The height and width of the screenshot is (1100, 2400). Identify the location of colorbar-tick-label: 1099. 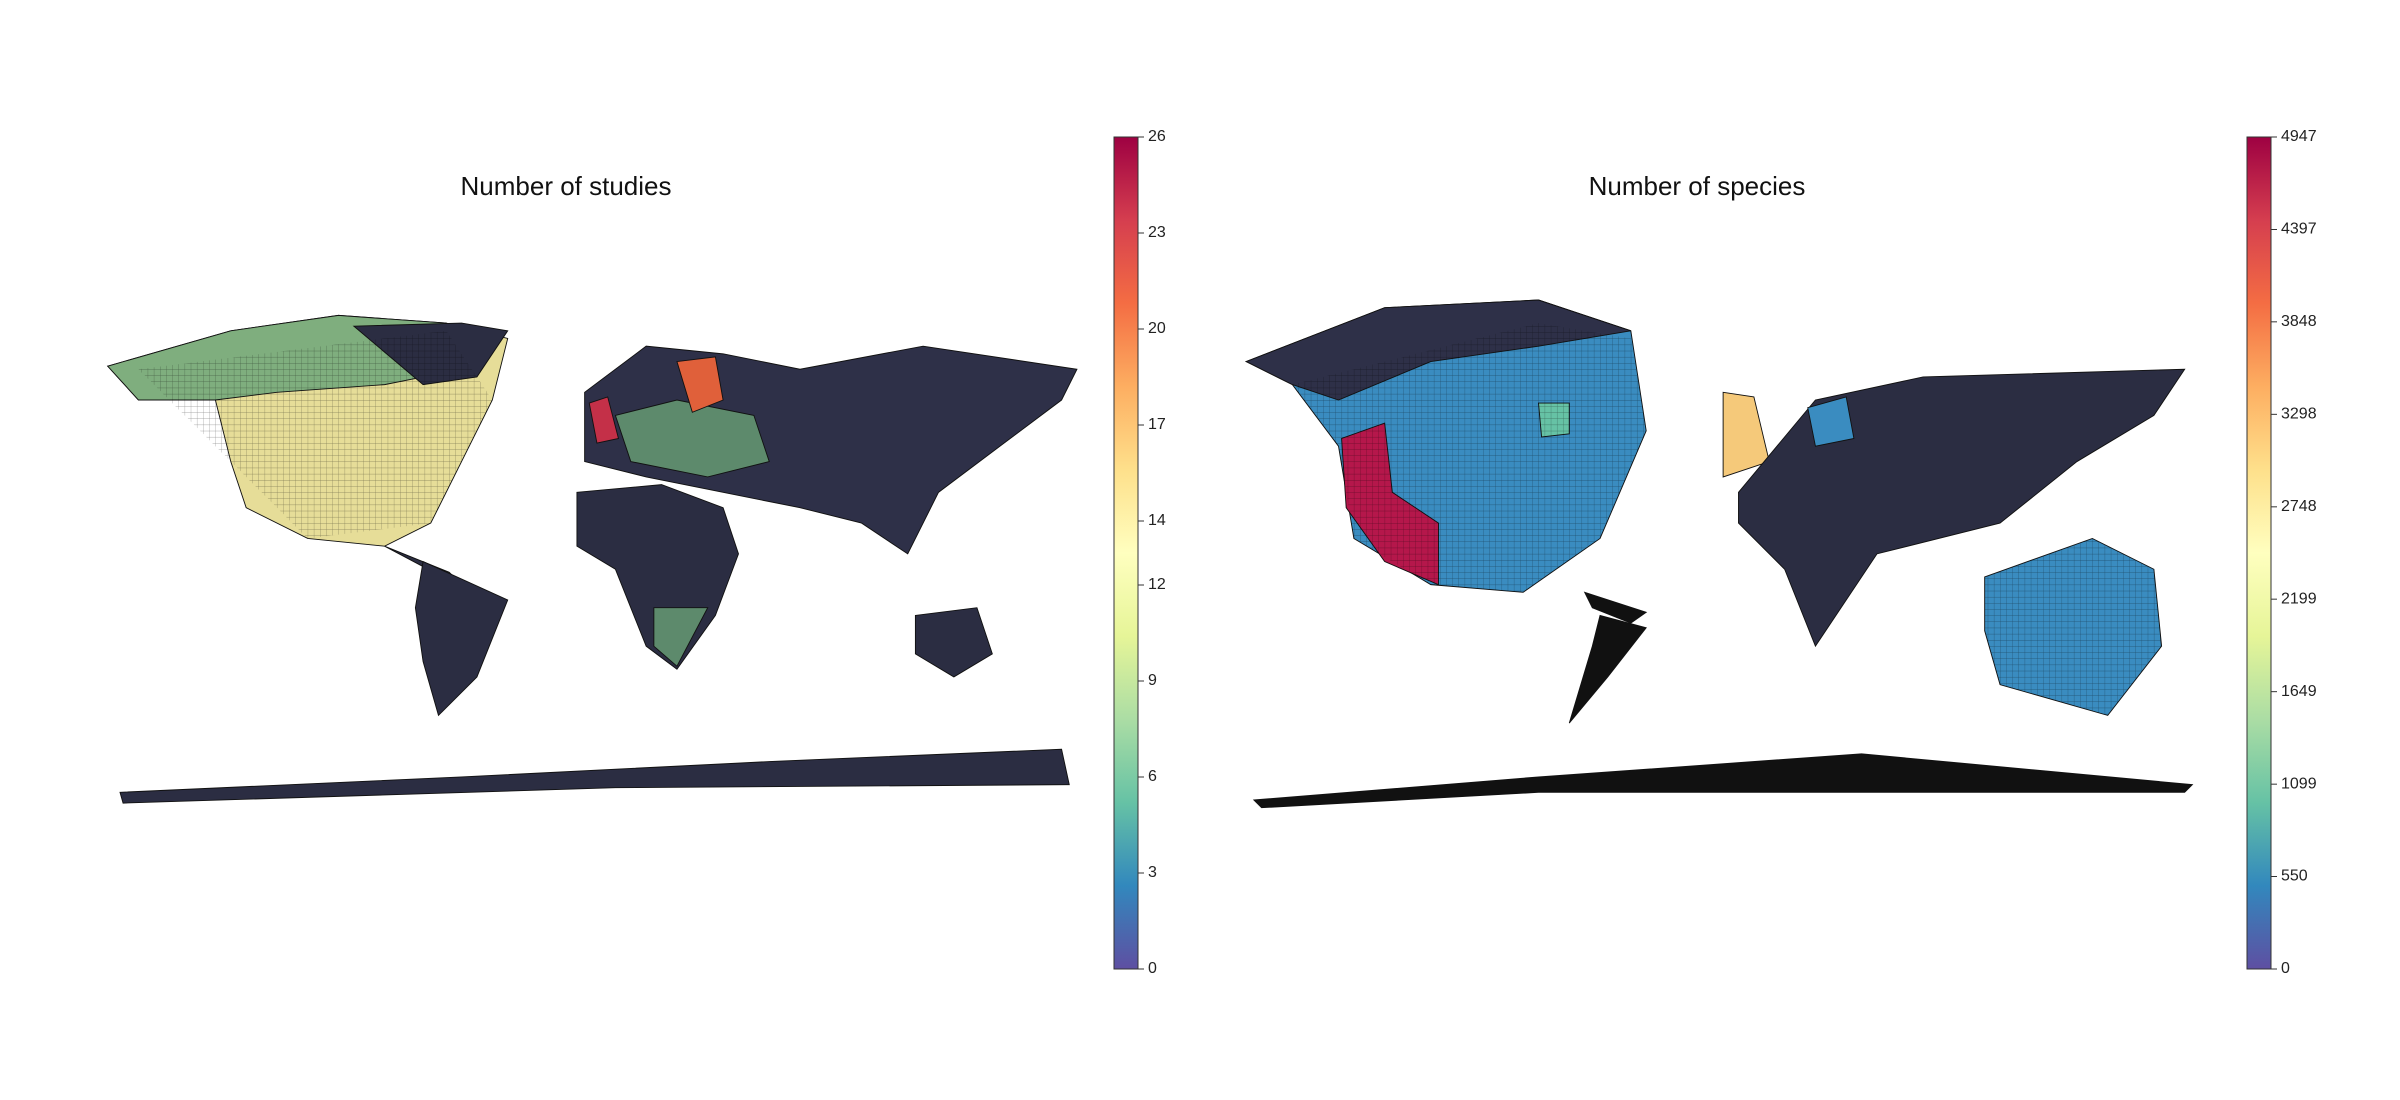
(2299, 783).